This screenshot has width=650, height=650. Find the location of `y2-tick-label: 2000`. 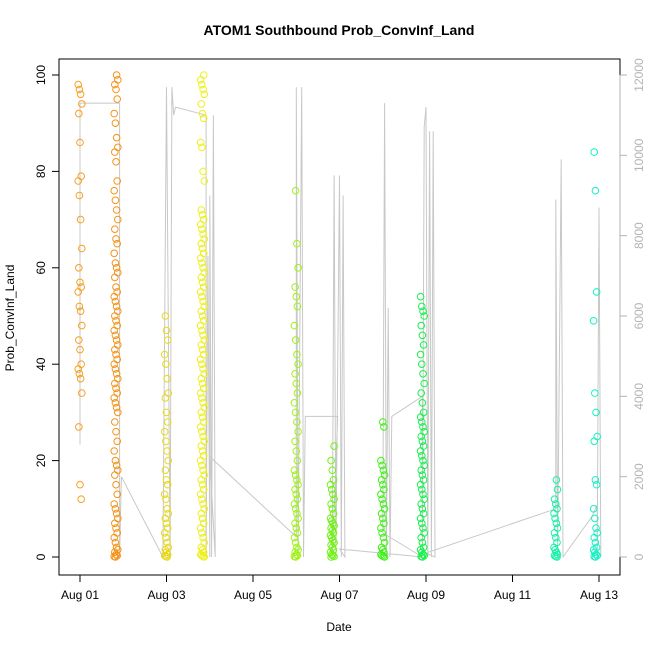

y2-tick-label: 2000 is located at coordinates (639, 476).